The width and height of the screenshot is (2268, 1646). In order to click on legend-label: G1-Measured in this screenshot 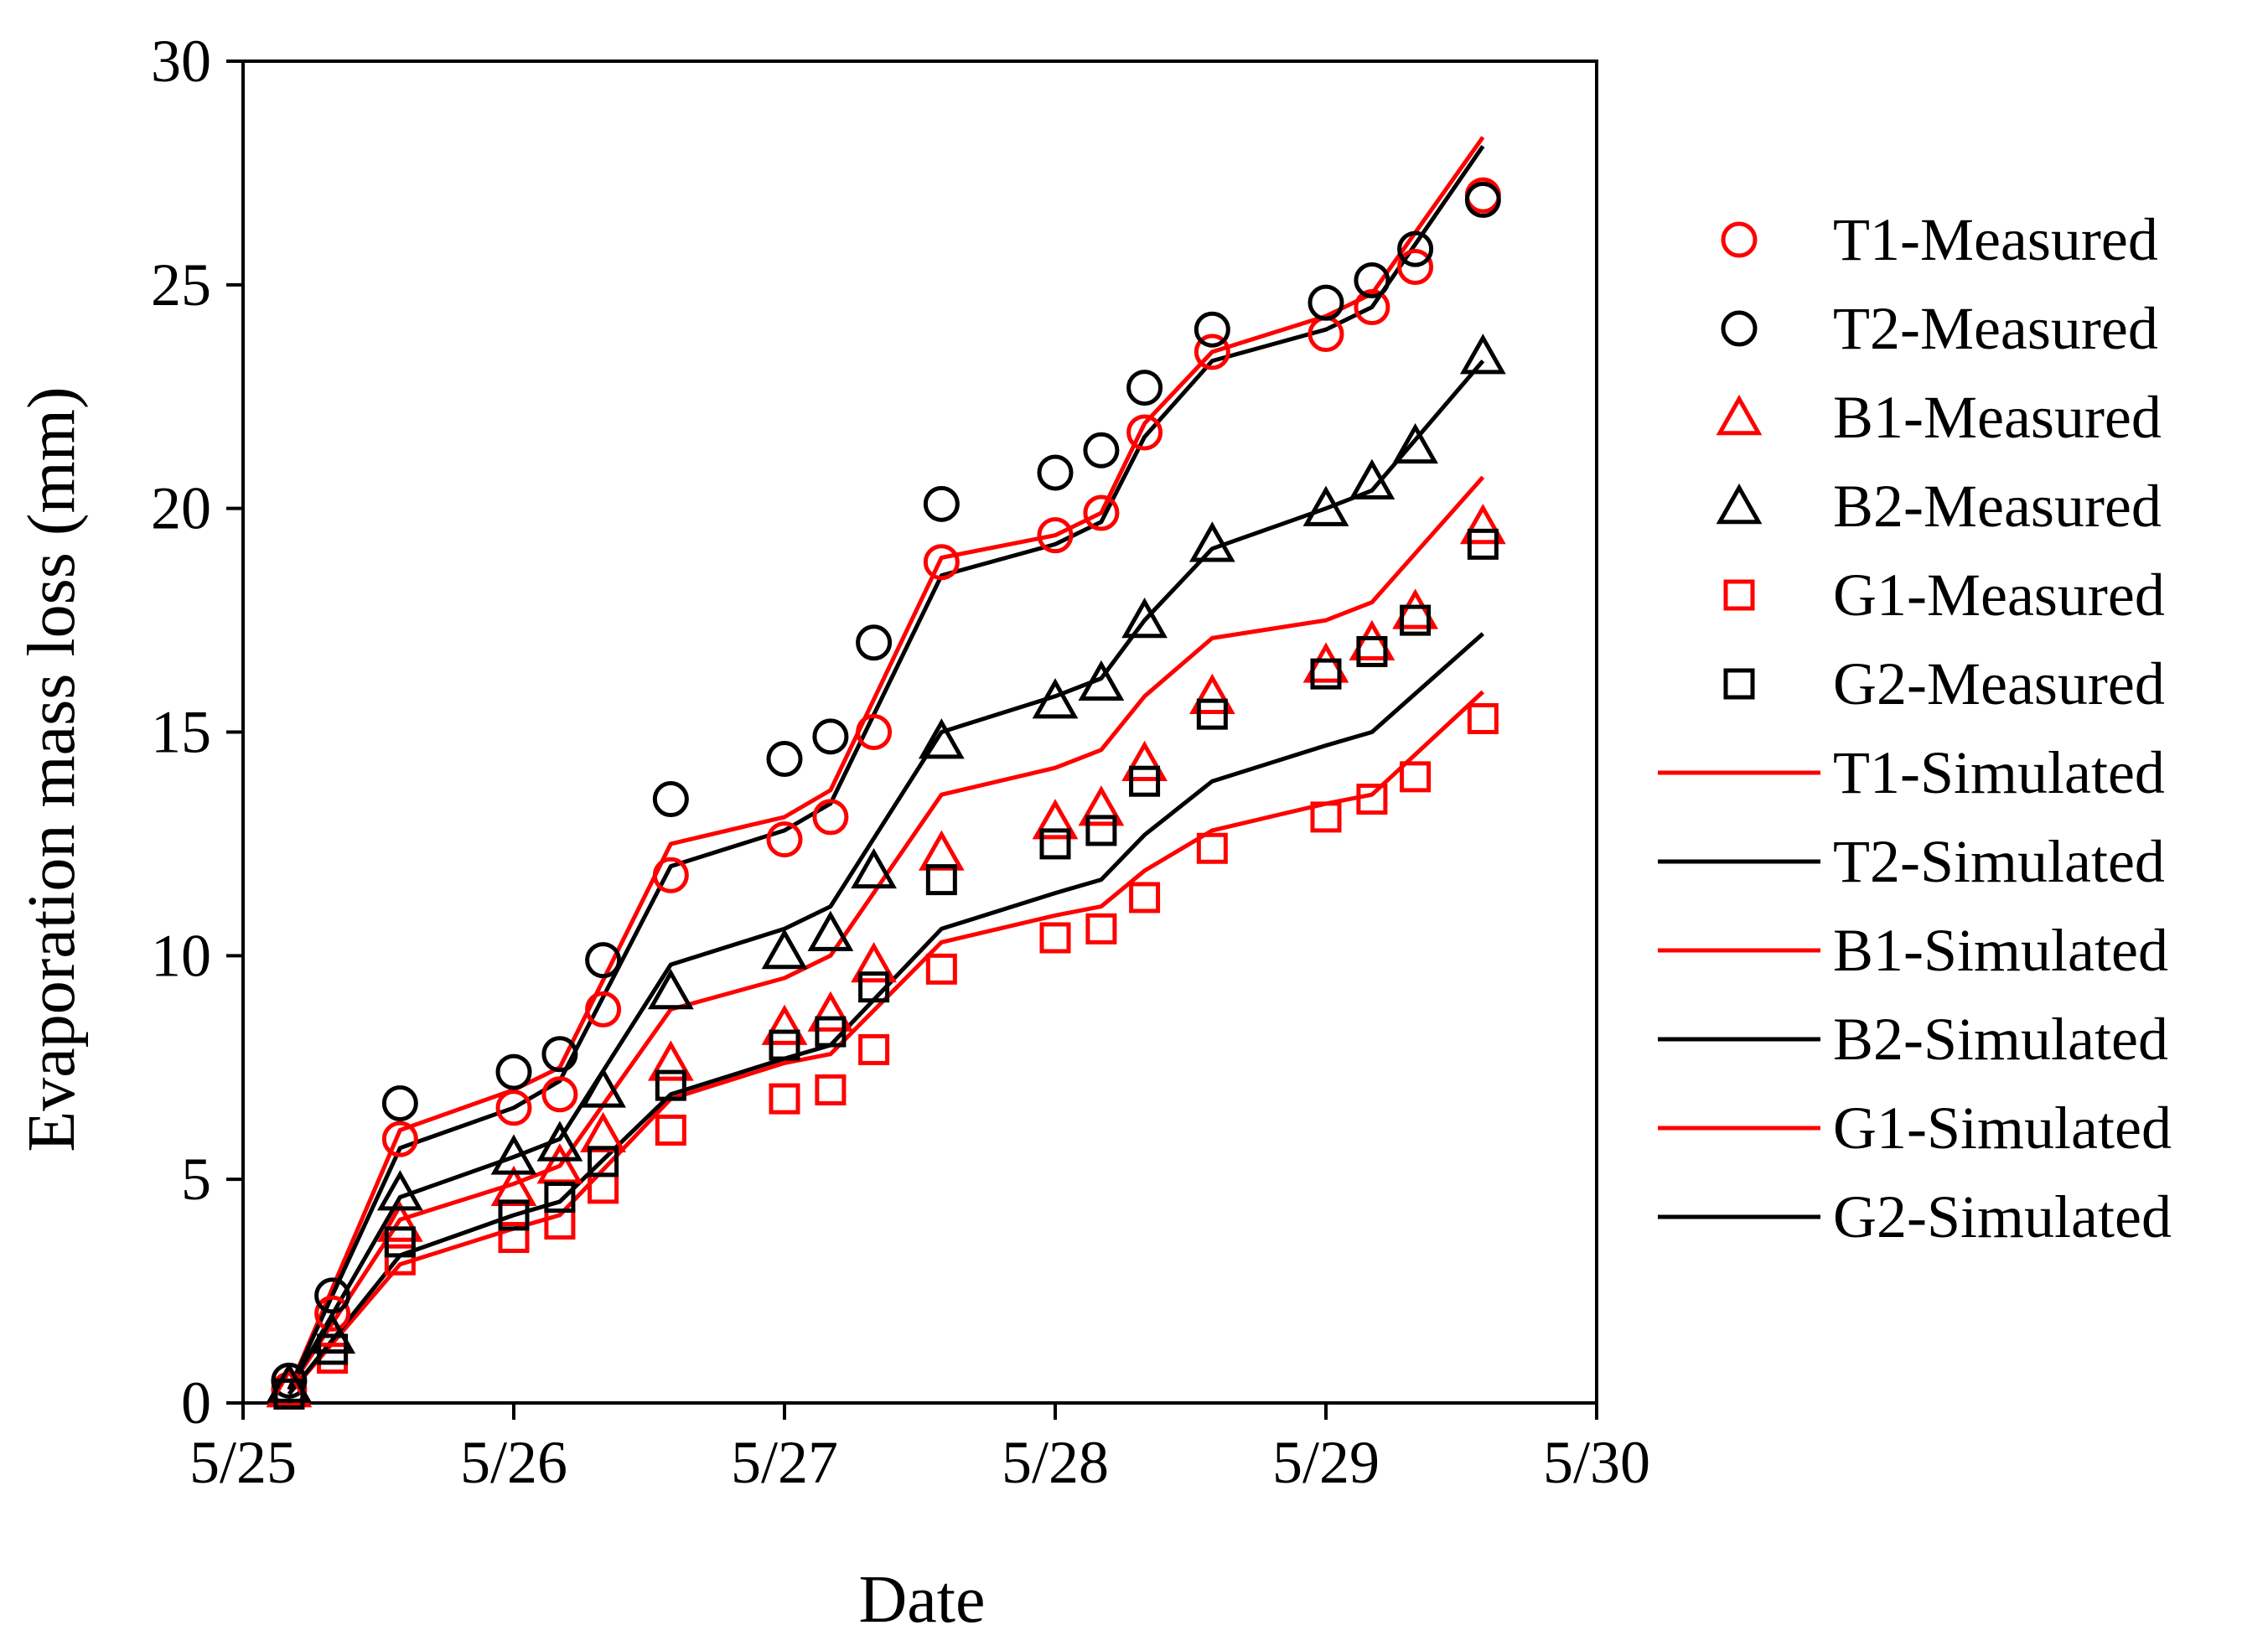, I will do `click(1999, 595)`.